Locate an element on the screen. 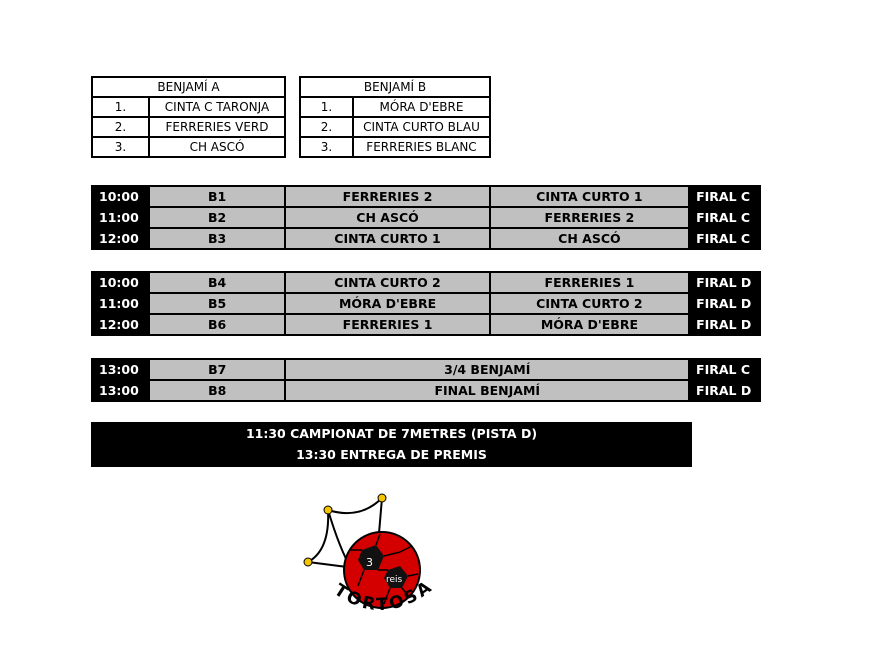 The image size is (889, 648). match-row: 11:00 B2 CH ASCÓ FERRERIES 2 FIRAL C is located at coordinates (426, 217).